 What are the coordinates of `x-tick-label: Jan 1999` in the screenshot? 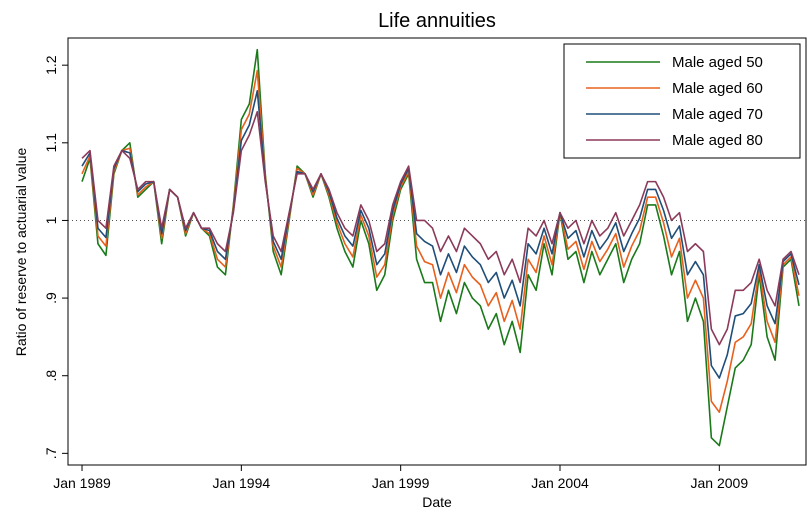 It's located at (401, 483).